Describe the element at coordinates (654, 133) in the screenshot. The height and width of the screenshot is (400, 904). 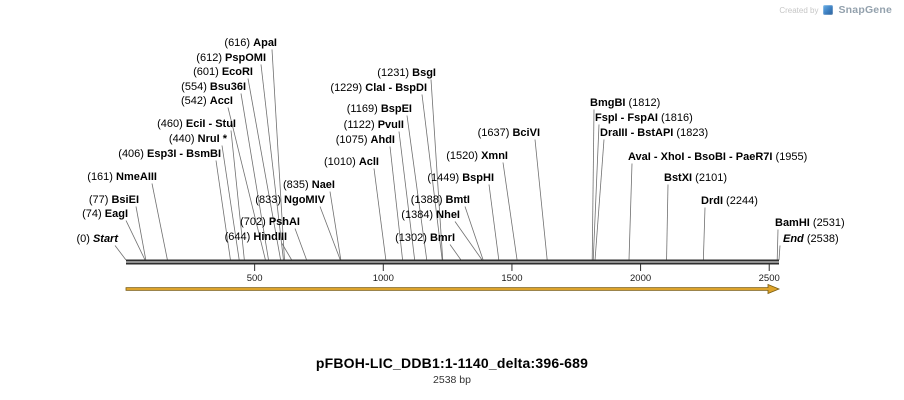
I see `site-label: DraIII - BstAPI (1823)` at that location.